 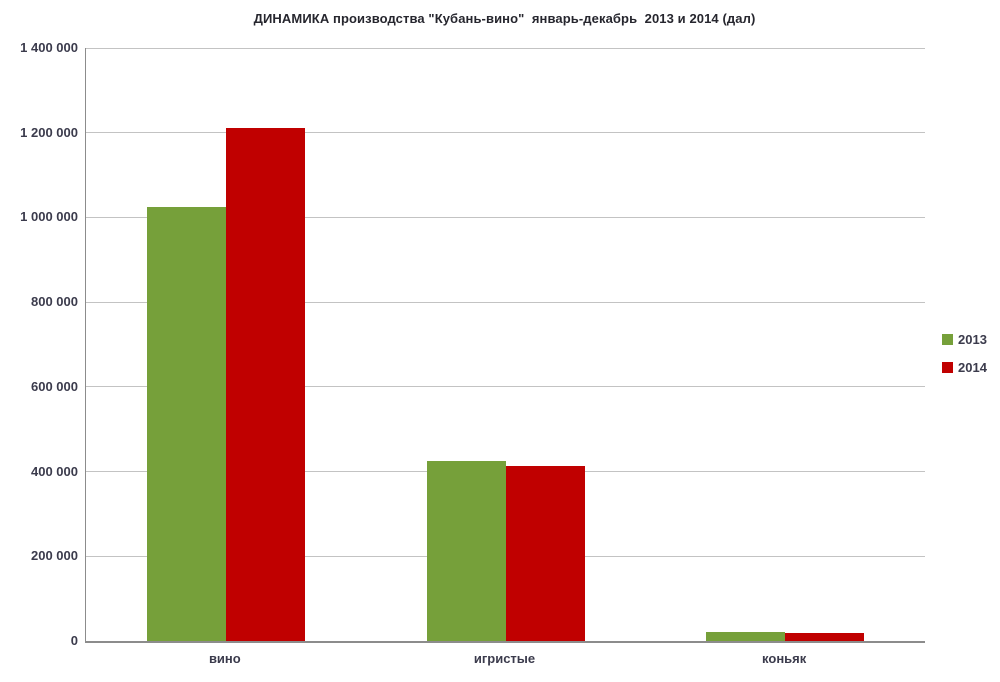 What do you see at coordinates (504, 658) in the screenshot?
I see `x-category-label-игристые: игристые` at bounding box center [504, 658].